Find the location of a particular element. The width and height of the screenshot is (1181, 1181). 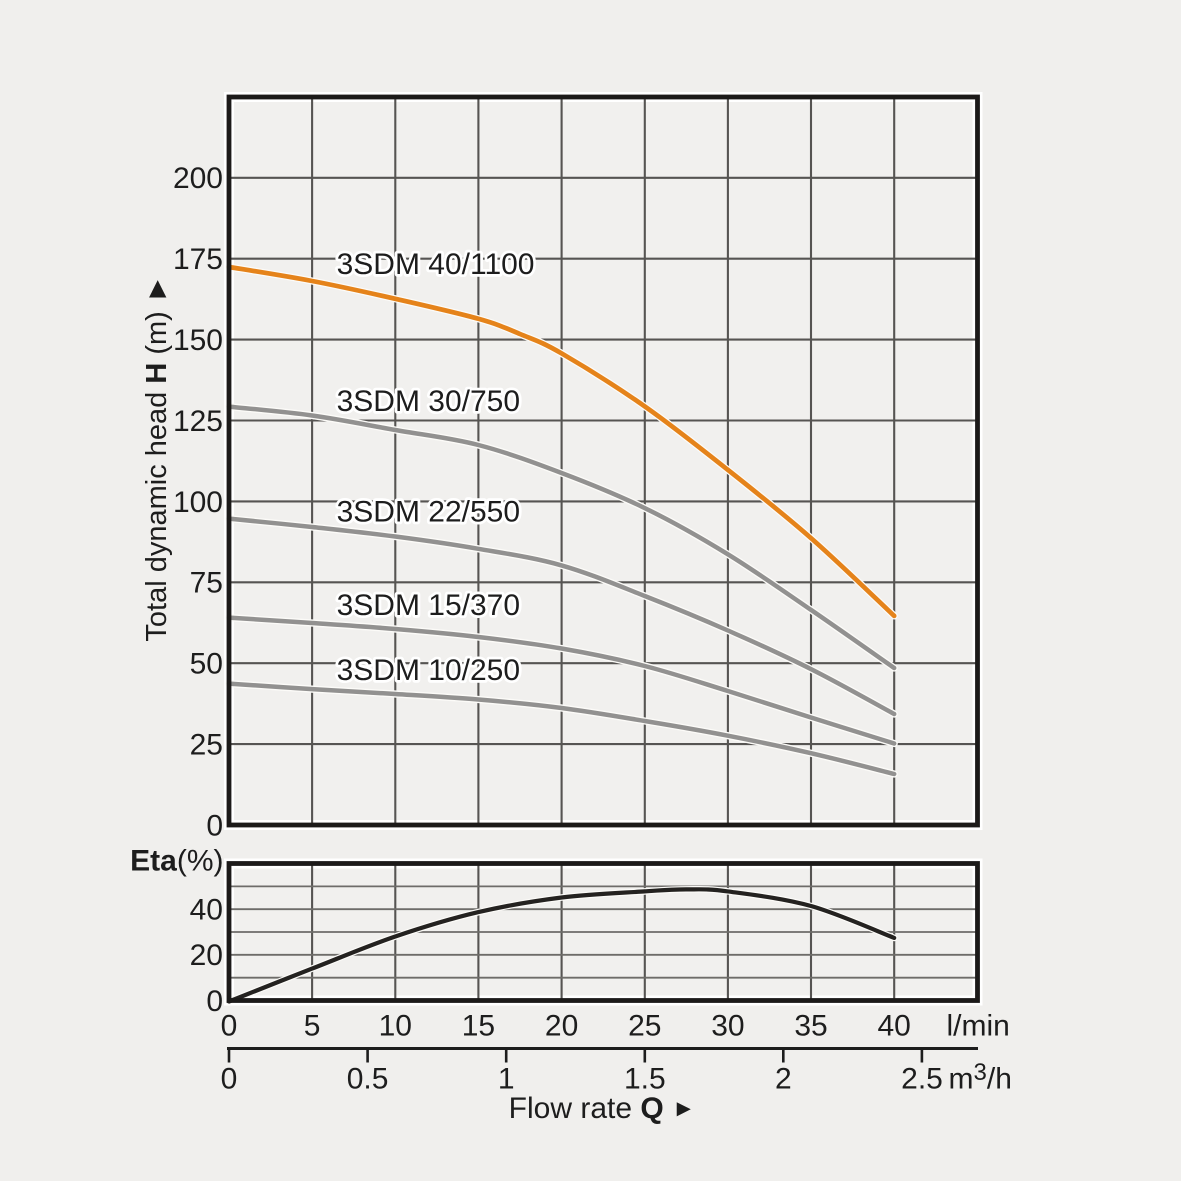

svg-text: 125 is located at coordinates (198, 421).